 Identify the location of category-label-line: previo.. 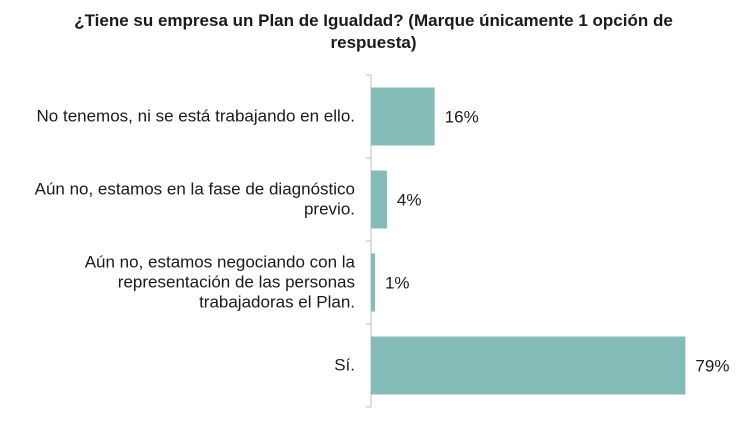
(329, 209).